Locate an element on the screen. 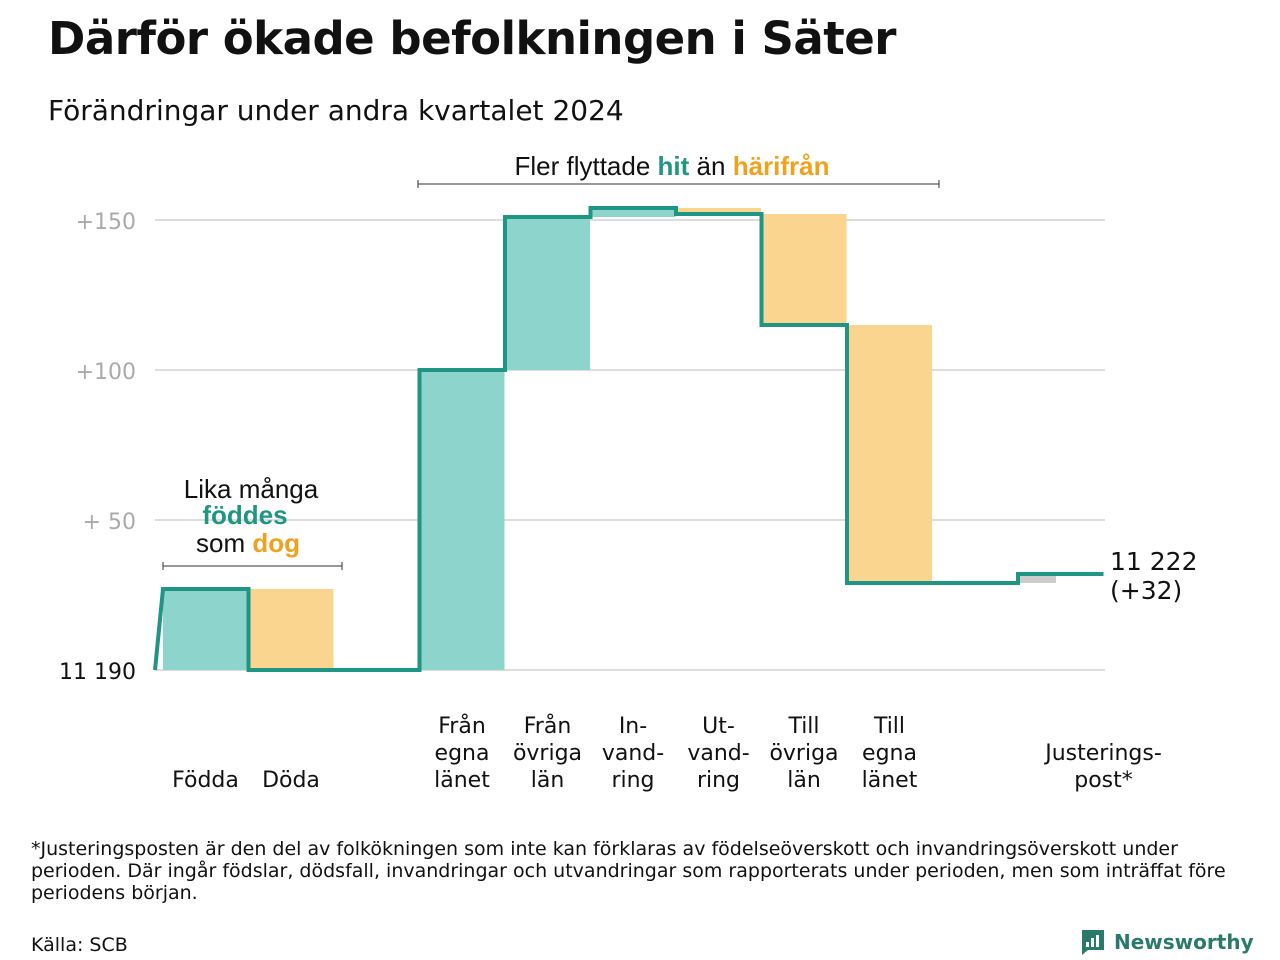 The width and height of the screenshot is (1280, 960). top-annotation-prefix: Fler flyttade is located at coordinates (582, 166).